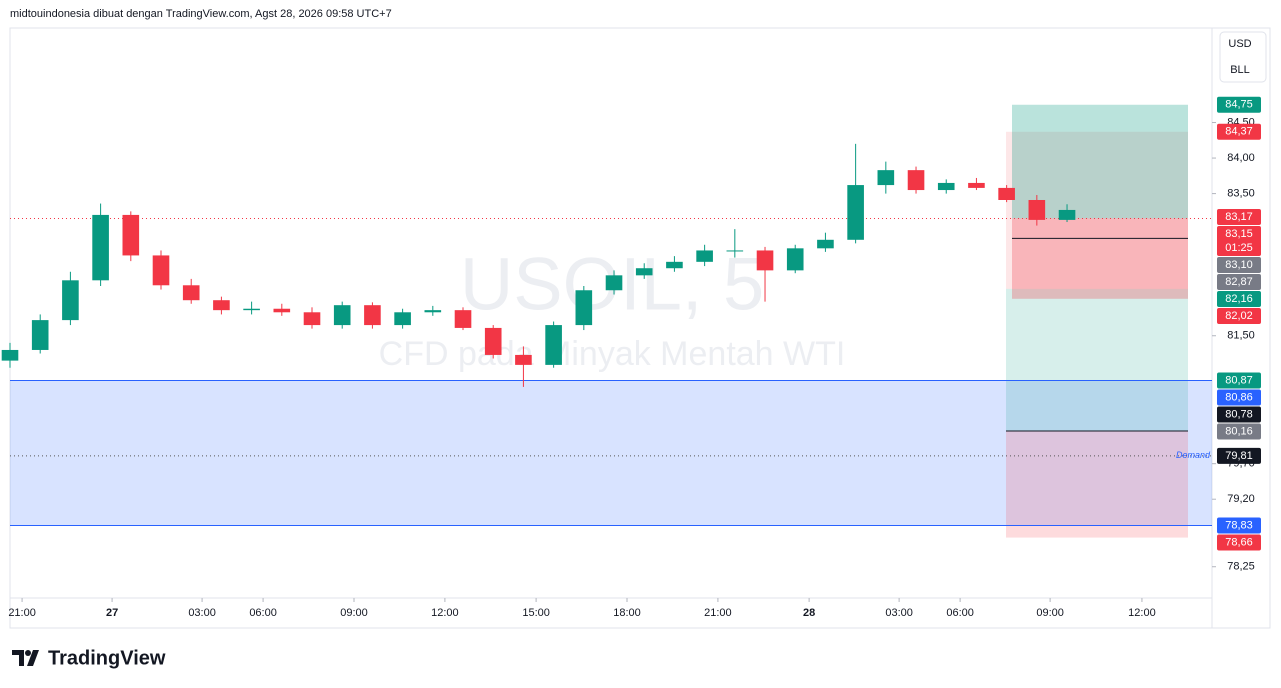 This screenshot has width=1281, height=688. I want to click on price-label: 82,87, so click(1239, 282).